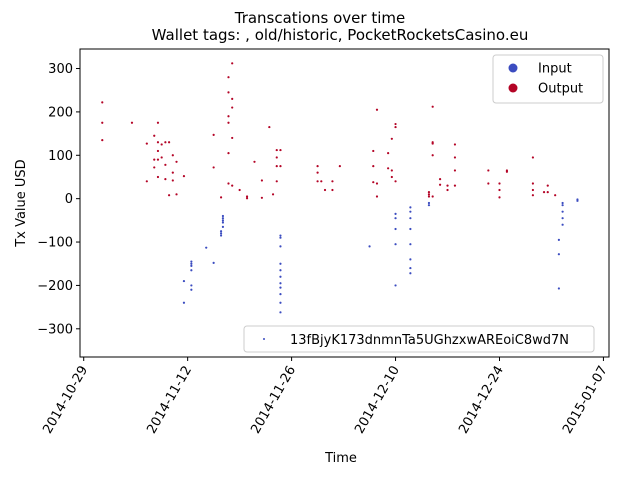  I want to click on legend-output-label: Output, so click(560, 89).